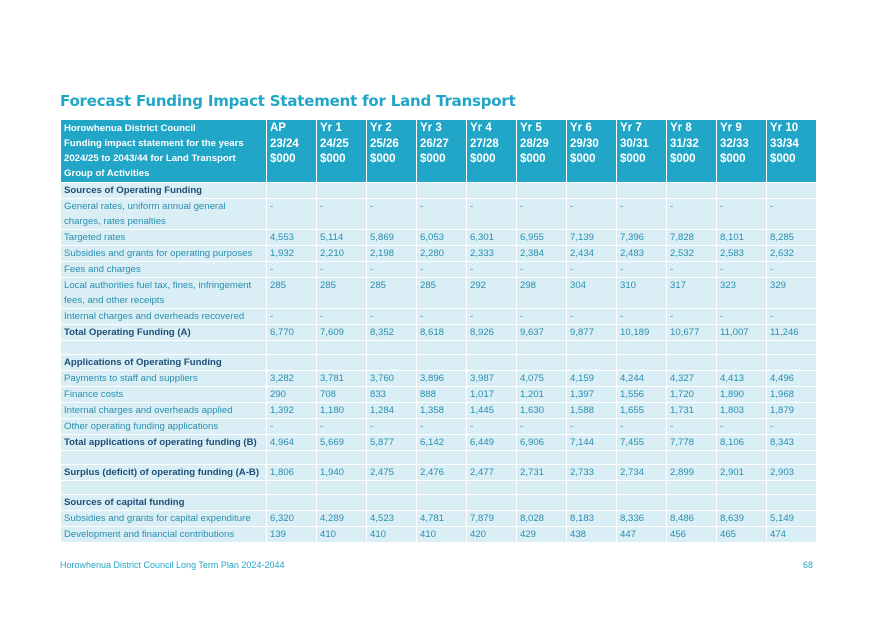 This screenshot has width=874, height=618. Describe the element at coordinates (641, 151) in the screenshot. I see `column-header: Yr 7 30/31 $000` at that location.